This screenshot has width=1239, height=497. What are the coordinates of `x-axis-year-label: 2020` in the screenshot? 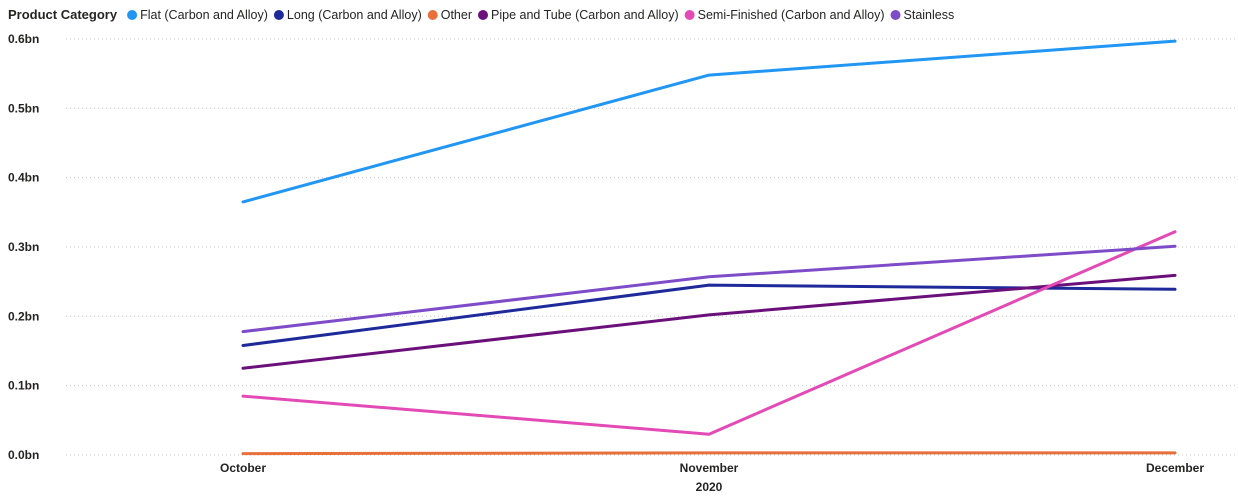 It's located at (709, 487).